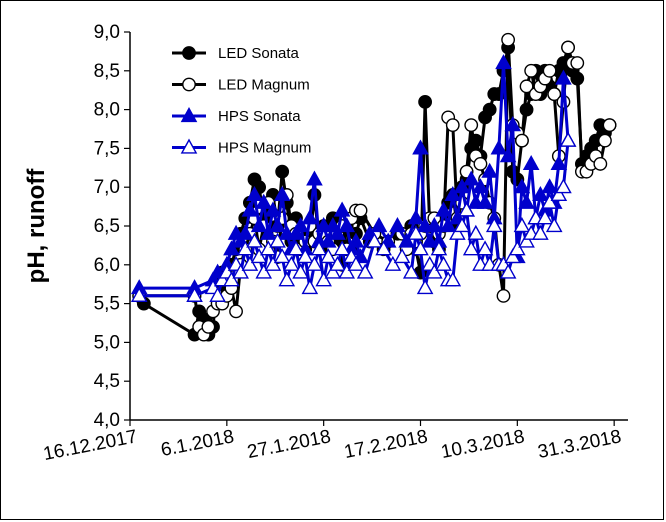  Describe the element at coordinates (264, 85) in the screenshot. I see `legend-label: LED Magnum` at that location.